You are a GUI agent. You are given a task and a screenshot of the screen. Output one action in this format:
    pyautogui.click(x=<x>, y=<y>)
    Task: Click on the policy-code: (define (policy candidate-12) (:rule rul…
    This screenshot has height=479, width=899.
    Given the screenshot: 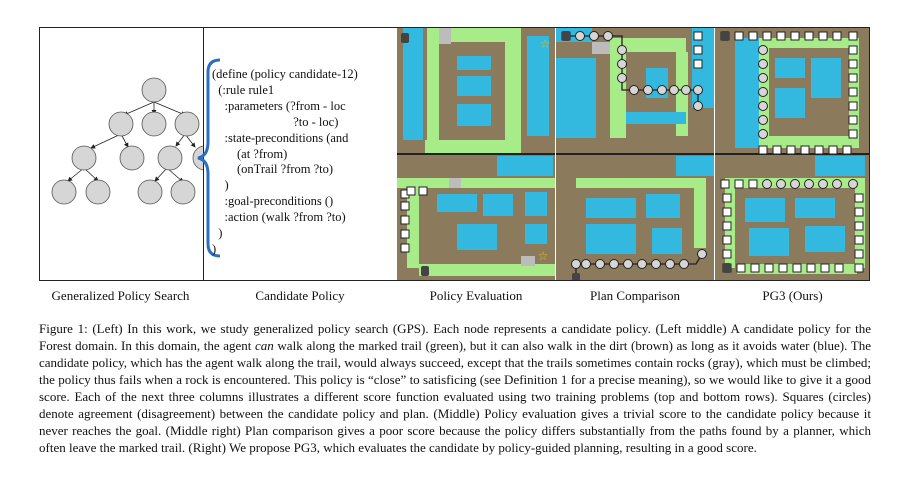 What is the action you would take?
    pyautogui.click(x=285, y=161)
    